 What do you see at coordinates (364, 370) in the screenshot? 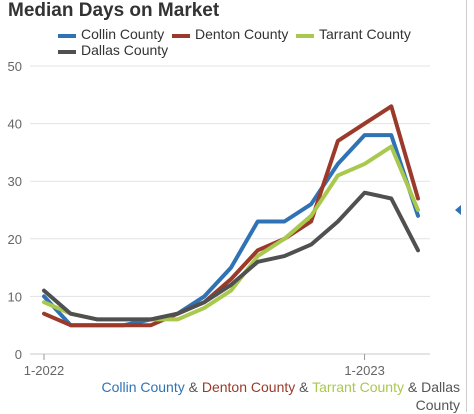
I see `x-tick-label: 1-2023` at bounding box center [364, 370].